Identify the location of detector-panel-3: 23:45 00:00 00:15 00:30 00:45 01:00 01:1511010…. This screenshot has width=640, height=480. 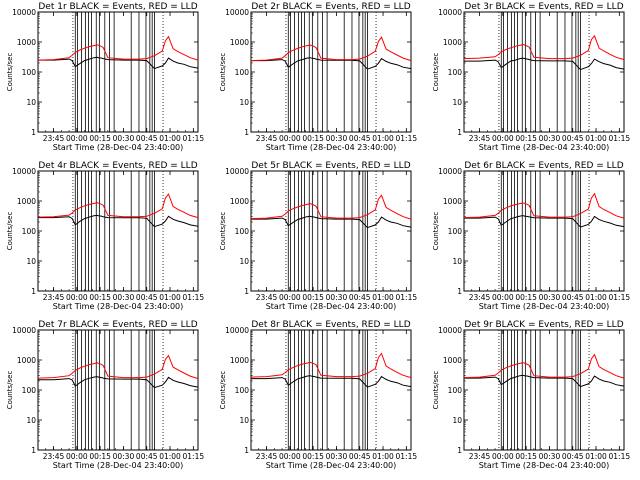
(531, 77).